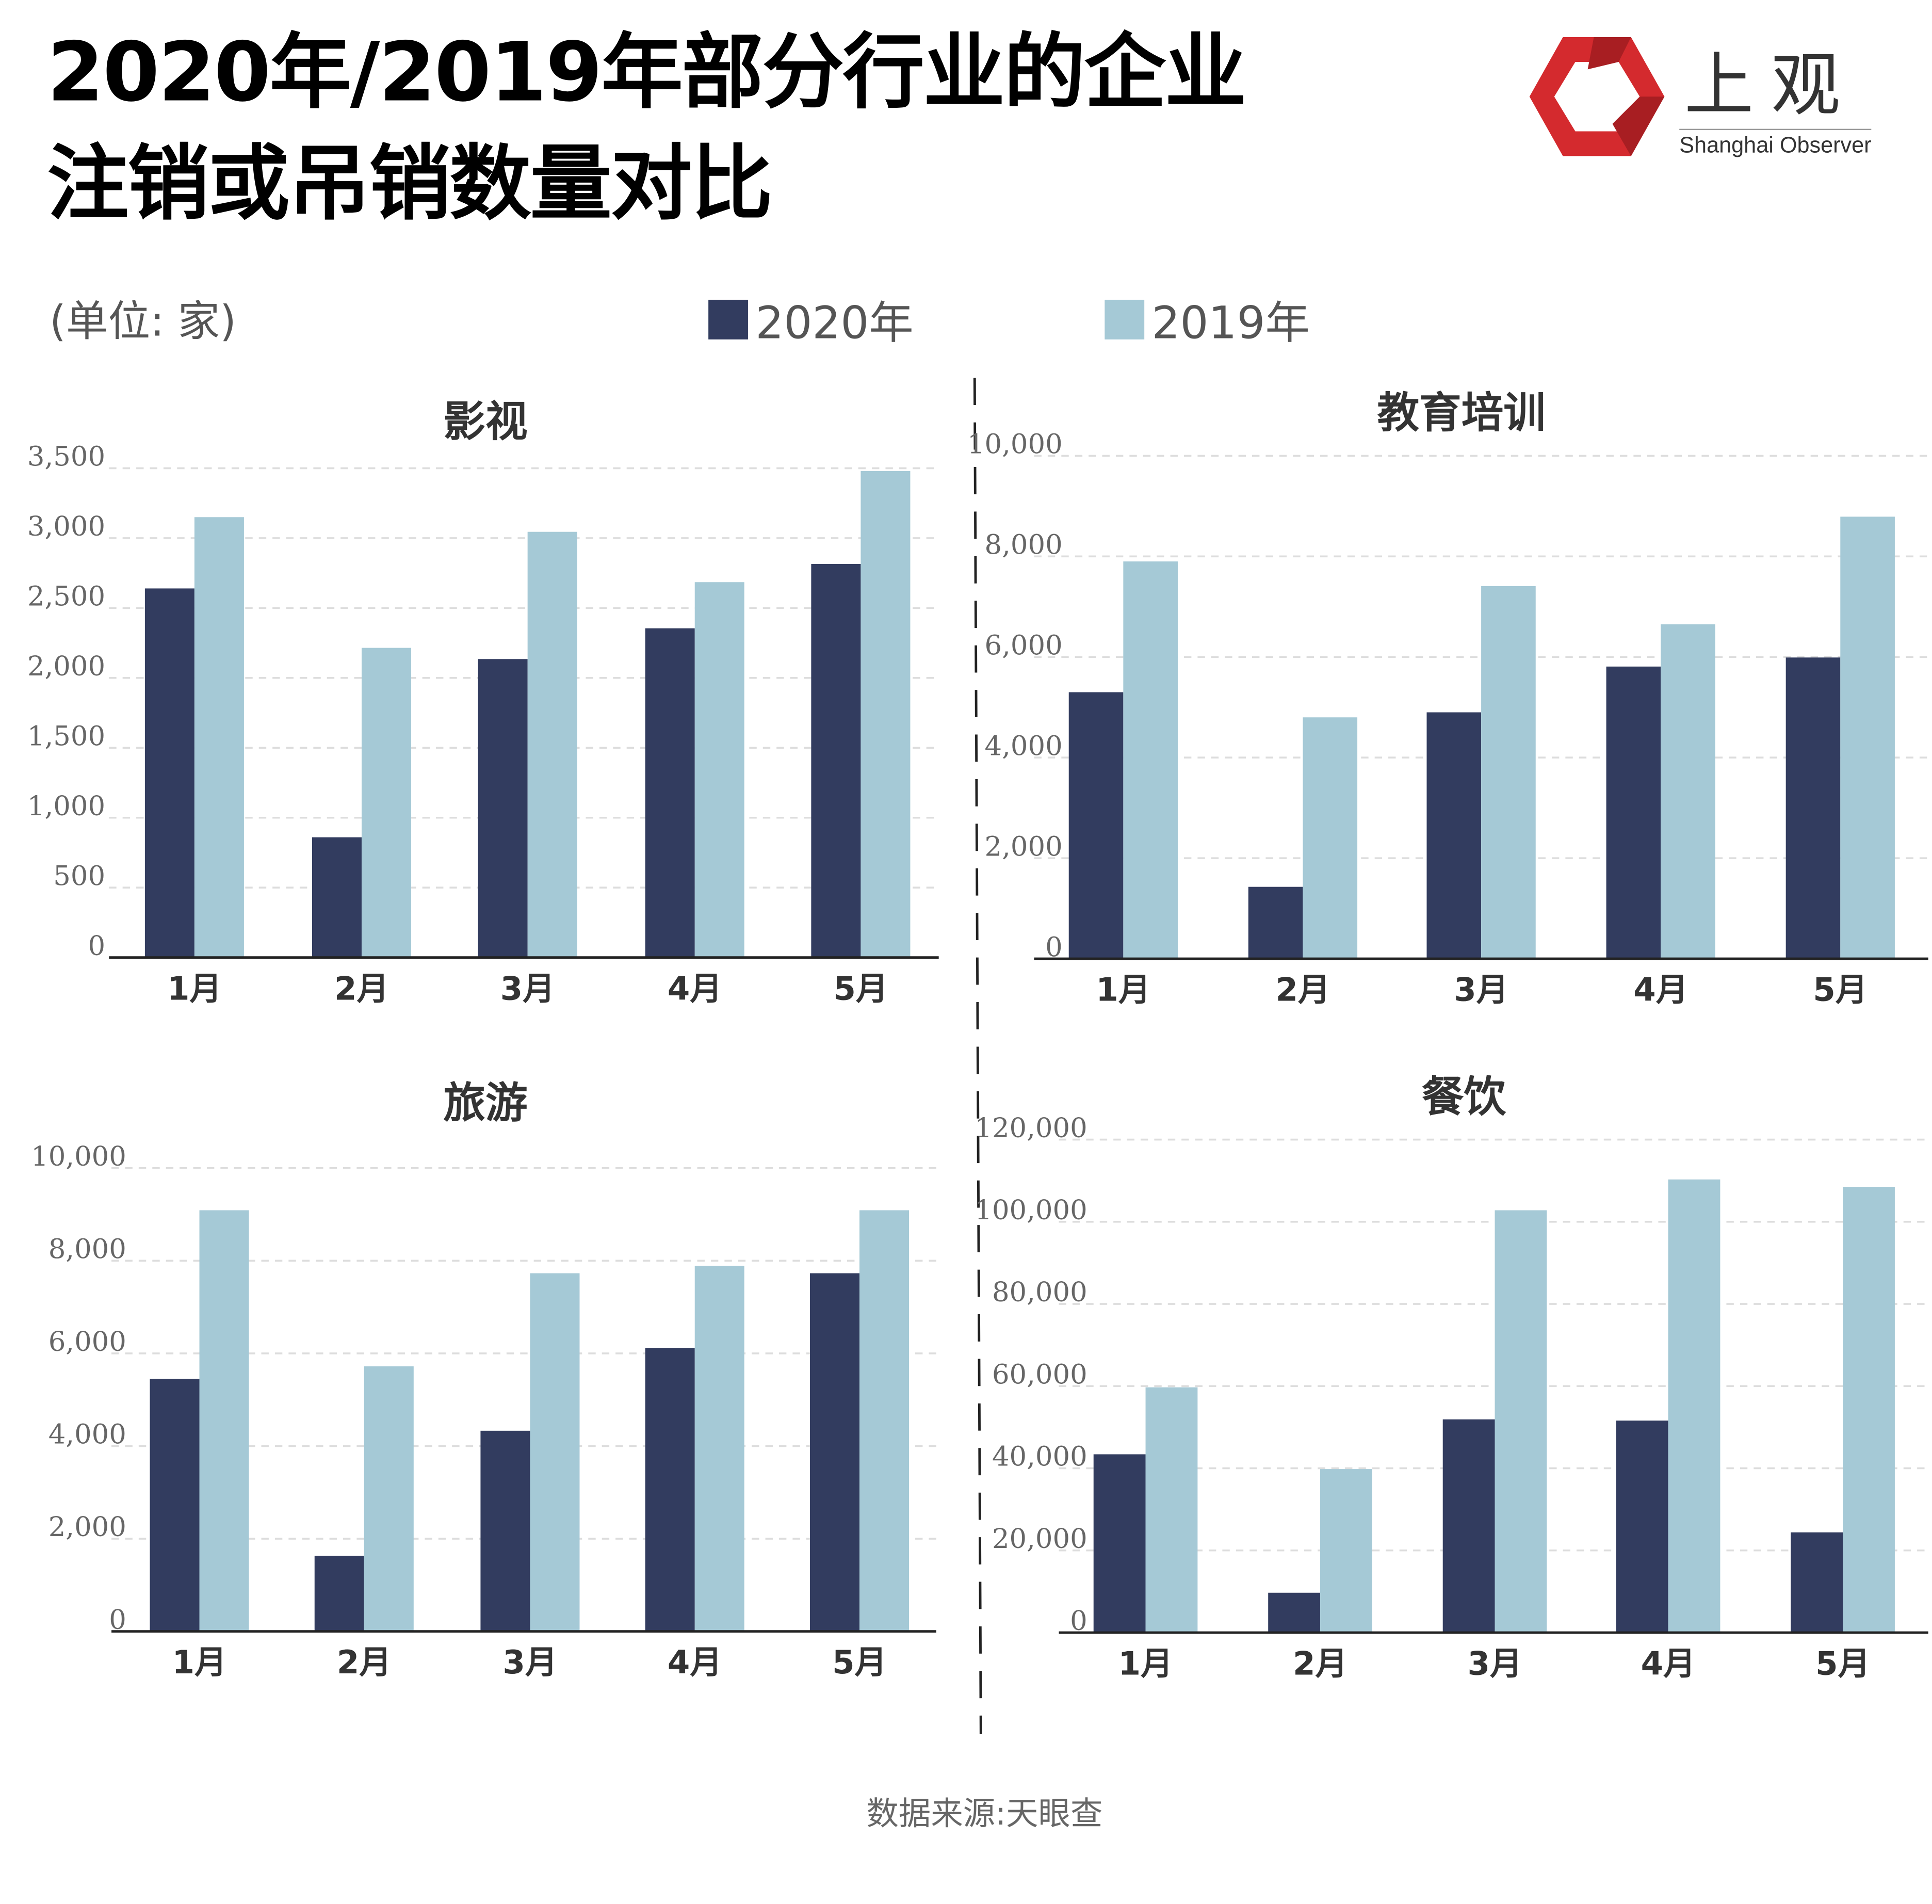 This screenshot has height=1904, width=1932. What do you see at coordinates (1230, 323) in the screenshot?
I see `legend-label: 2019年` at bounding box center [1230, 323].